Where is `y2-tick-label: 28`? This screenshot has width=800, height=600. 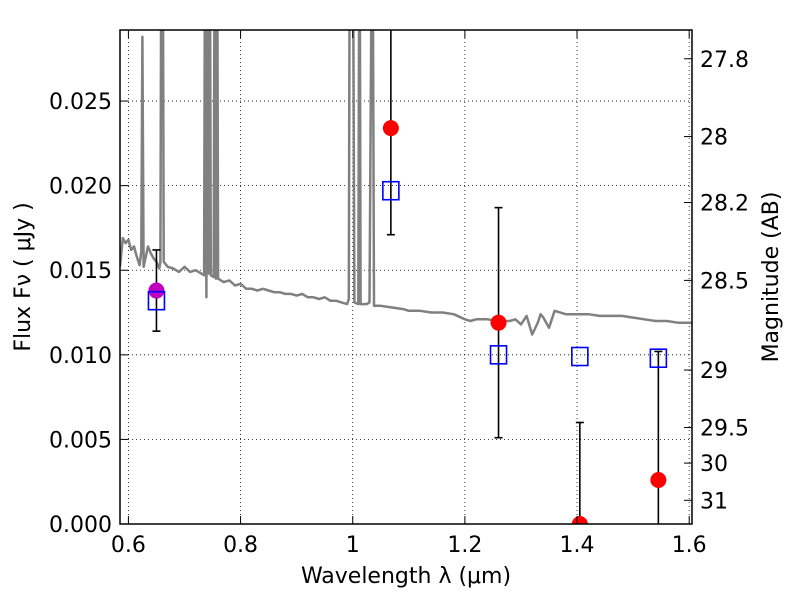 y2-tick-label: 28 is located at coordinates (714, 138).